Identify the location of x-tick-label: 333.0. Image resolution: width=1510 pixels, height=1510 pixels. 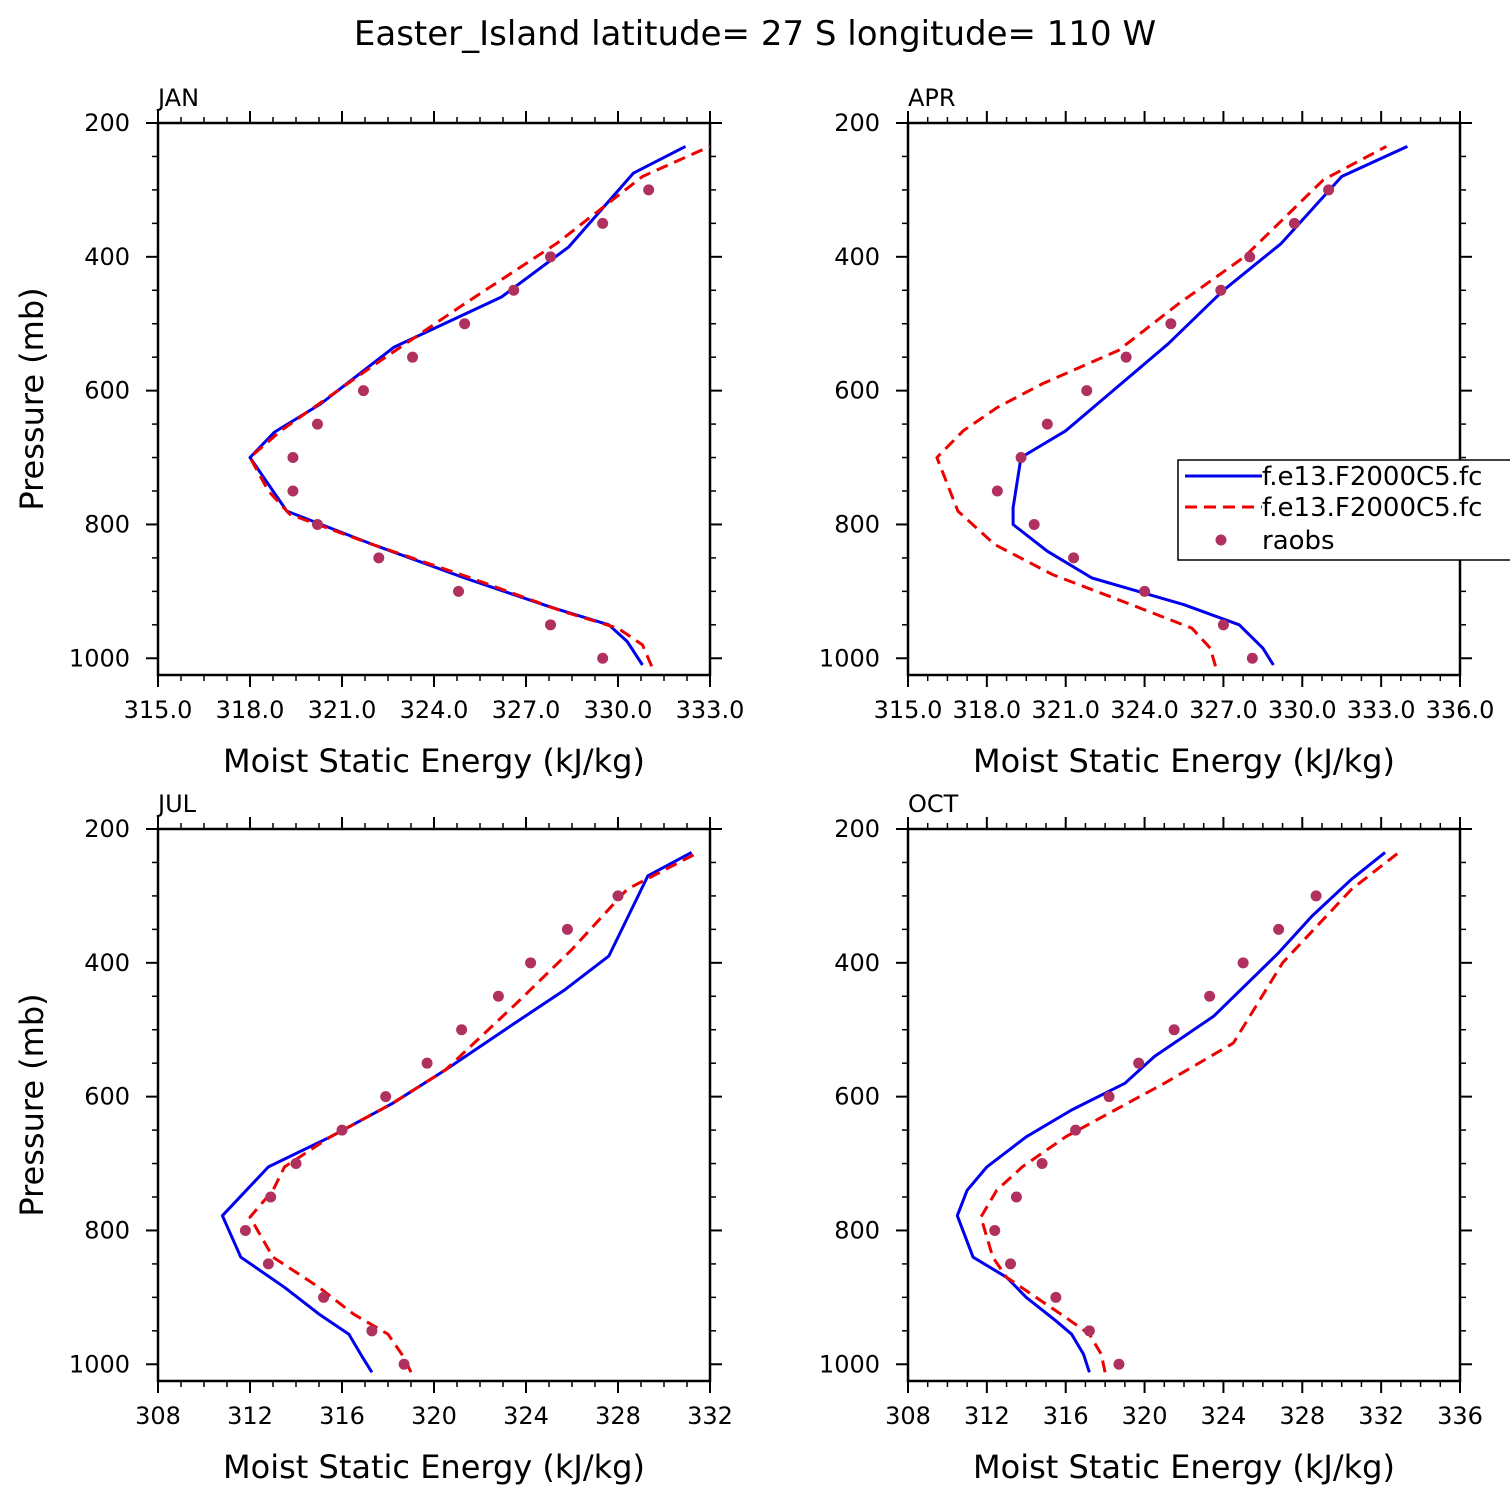
(710, 710).